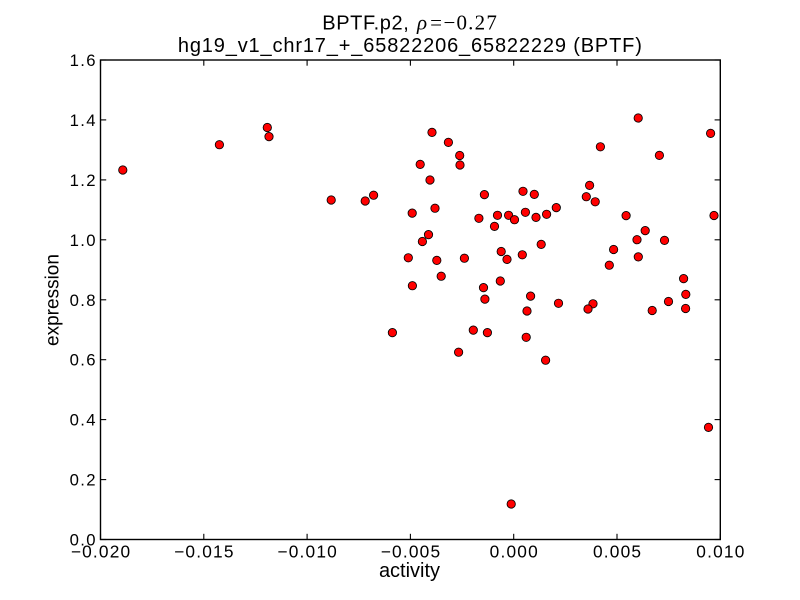 Image resolution: width=800 pixels, height=600 pixels. What do you see at coordinates (365, 23) in the screenshot?
I see `svg-text: BPTF.p2,` at bounding box center [365, 23].